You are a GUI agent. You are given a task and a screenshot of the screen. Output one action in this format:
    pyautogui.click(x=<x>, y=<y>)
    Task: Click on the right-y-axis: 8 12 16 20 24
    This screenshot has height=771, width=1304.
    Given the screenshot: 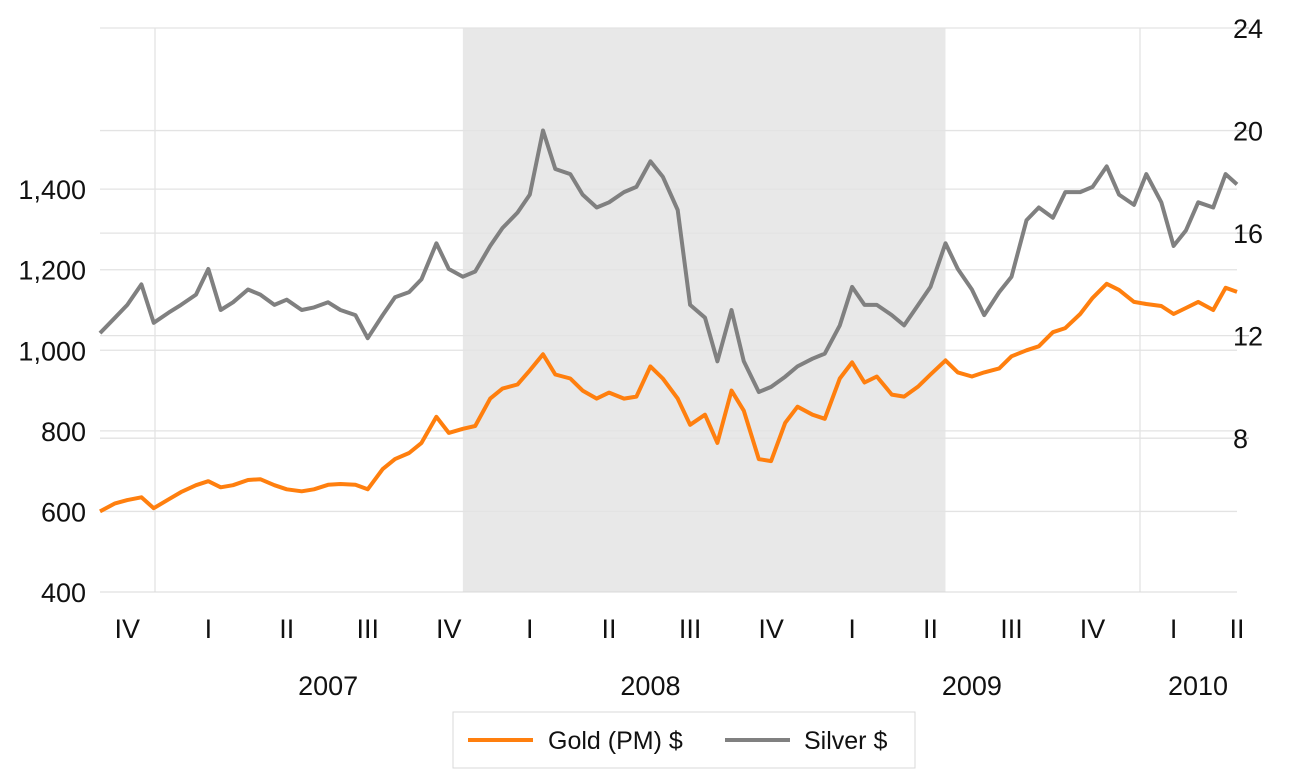 What is the action you would take?
    pyautogui.click(x=1248, y=234)
    